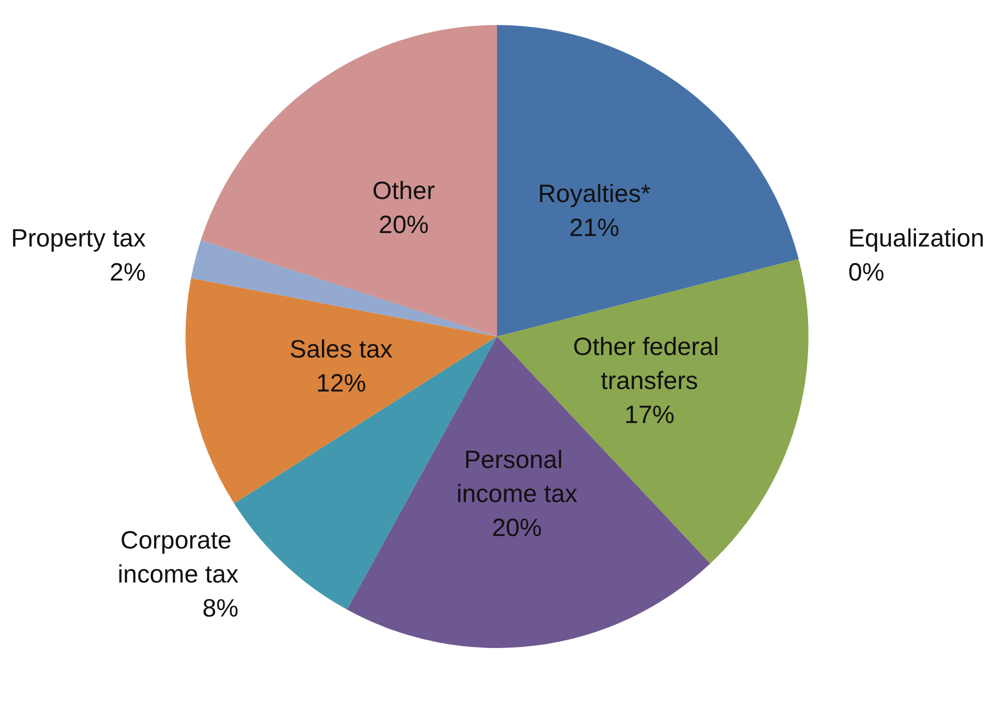 This screenshot has height=716, width=994. I want to click on data-label: 12%, so click(341, 383).